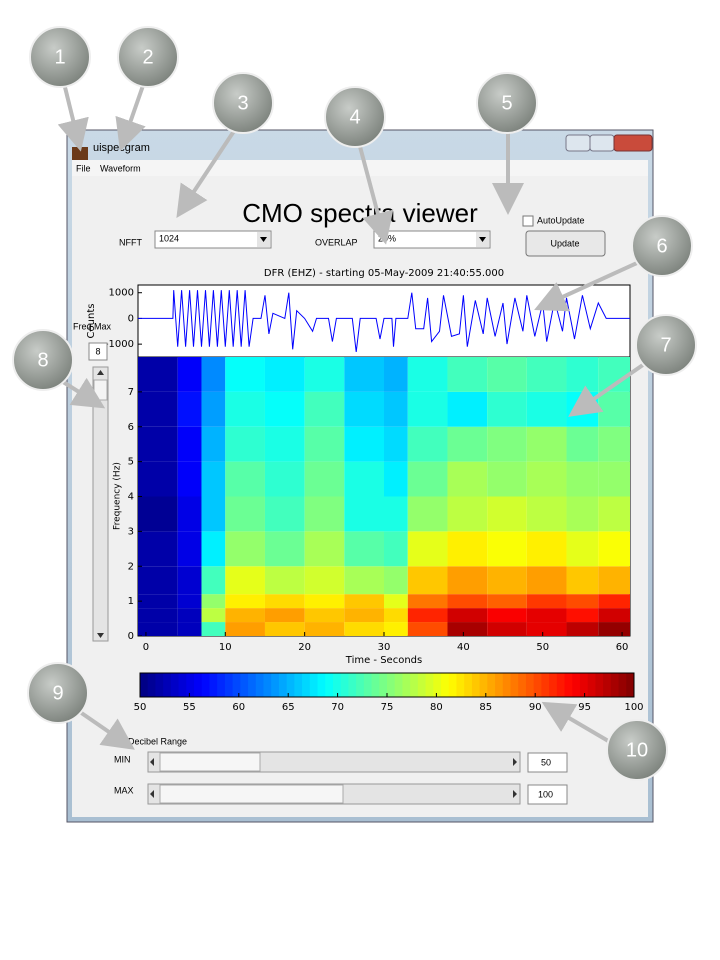  What do you see at coordinates (565, 243) in the screenshot?
I see `update-button` at bounding box center [565, 243].